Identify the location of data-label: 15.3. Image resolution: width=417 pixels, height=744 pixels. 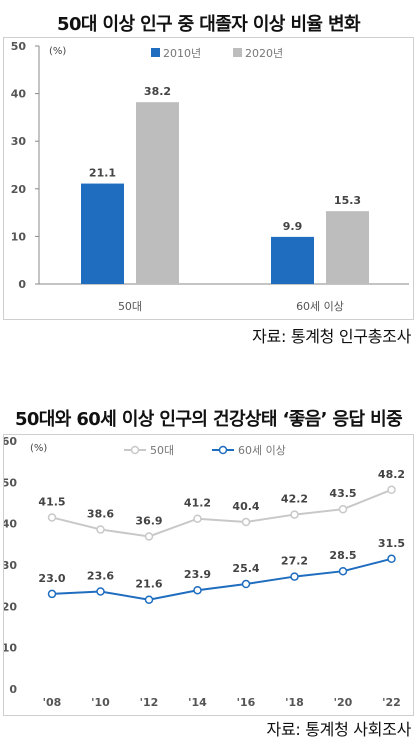
(347, 200).